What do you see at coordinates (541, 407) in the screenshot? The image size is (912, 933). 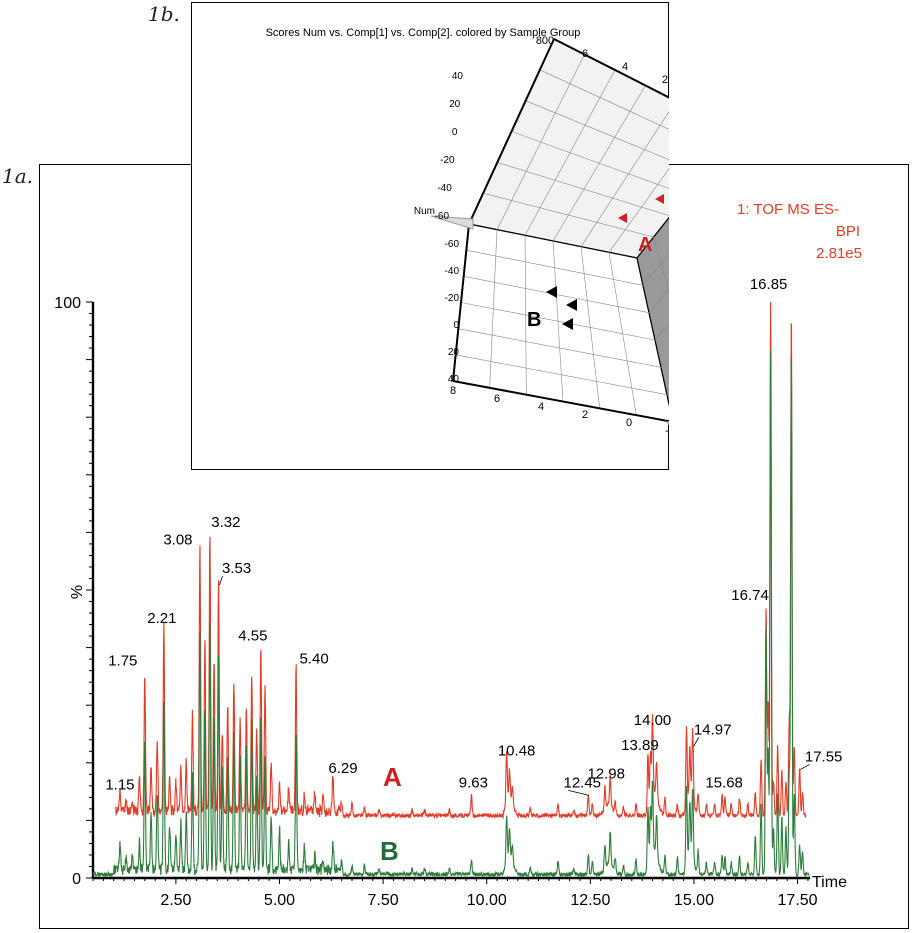 I see `comp1-tick-label: 4` at bounding box center [541, 407].